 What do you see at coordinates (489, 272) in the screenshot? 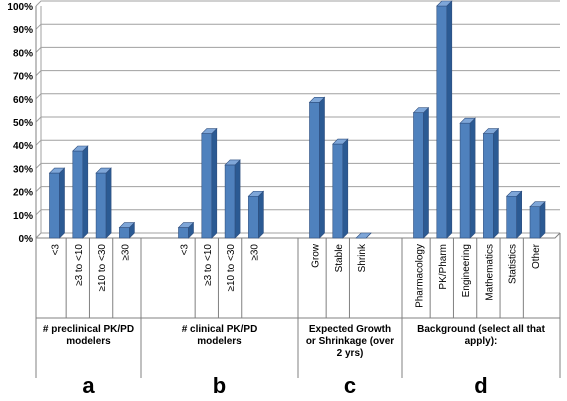
I see `category-label: Mathematics` at bounding box center [489, 272].